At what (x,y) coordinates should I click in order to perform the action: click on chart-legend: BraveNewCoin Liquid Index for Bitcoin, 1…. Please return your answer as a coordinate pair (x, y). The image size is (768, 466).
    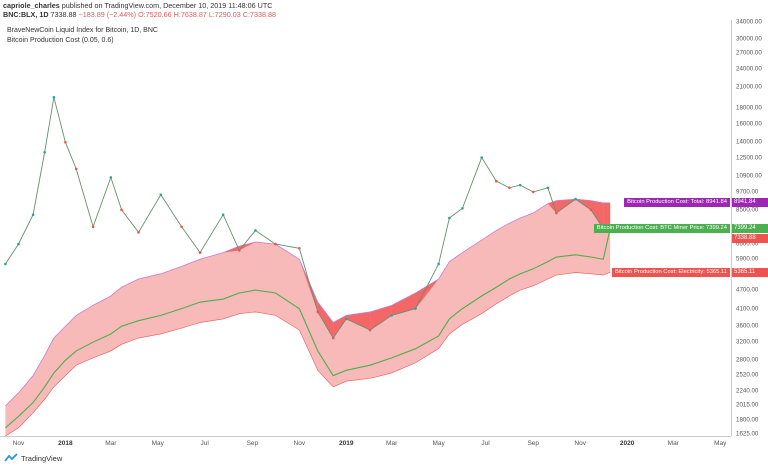
    Looking at the image, I should click on (82, 36).